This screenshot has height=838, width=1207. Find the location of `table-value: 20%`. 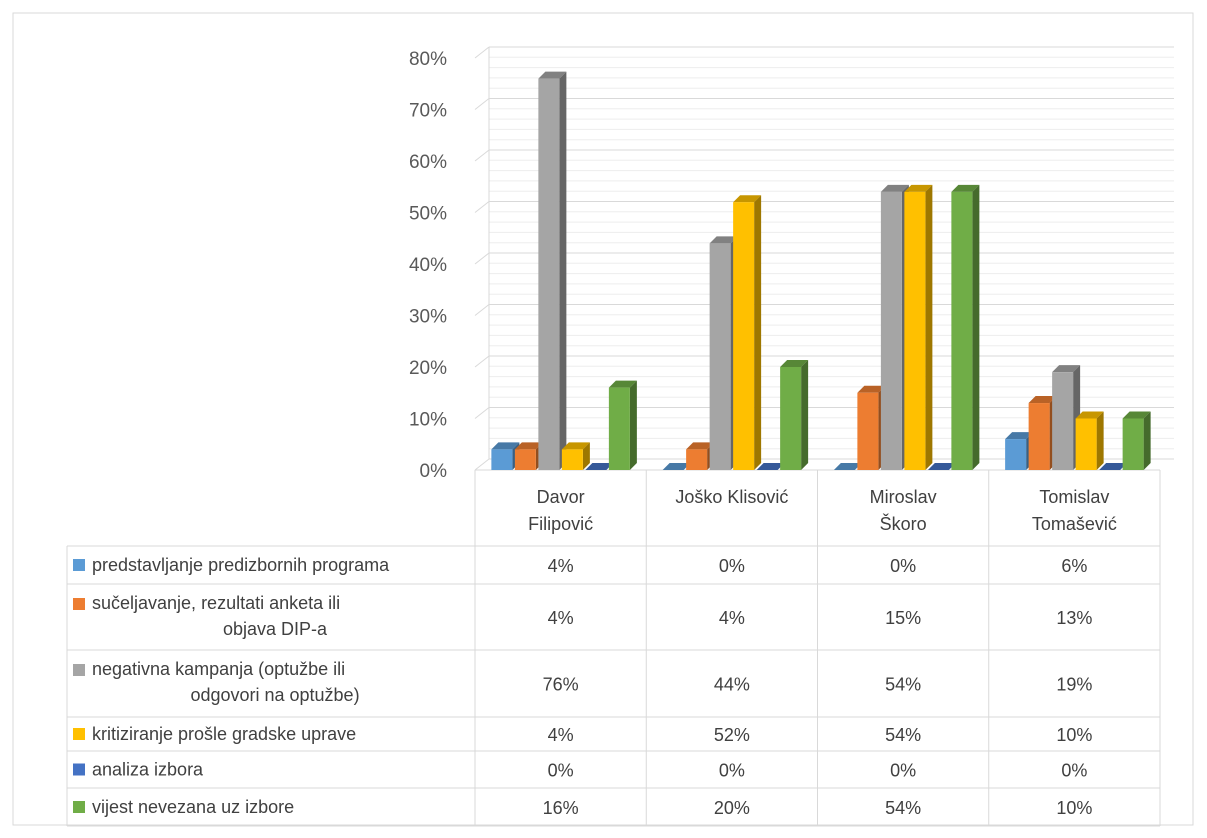

table-value: 20% is located at coordinates (732, 808).